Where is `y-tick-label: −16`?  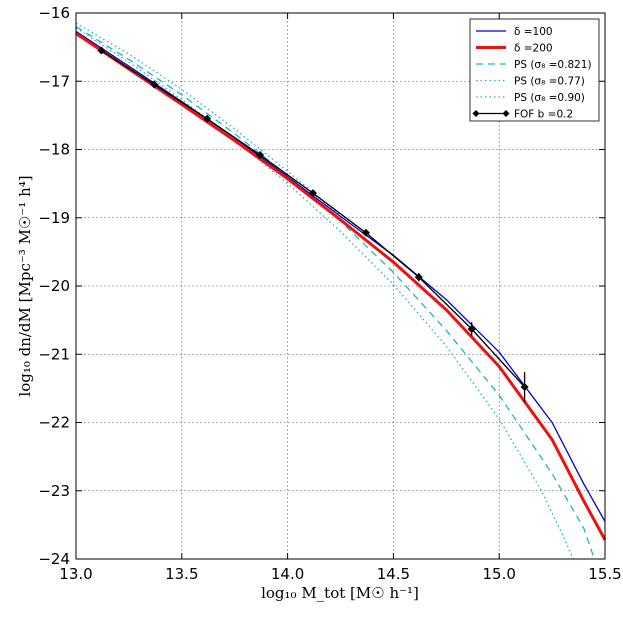
y-tick-label: −16 is located at coordinates (54, 13).